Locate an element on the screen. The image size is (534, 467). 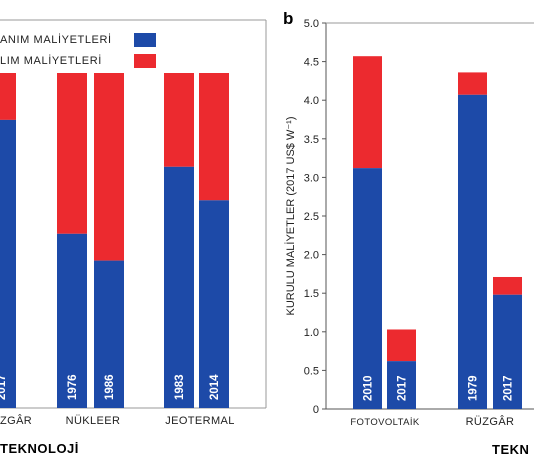
x-axis-title: TEKNOLOJİ is located at coordinates (39, 448).